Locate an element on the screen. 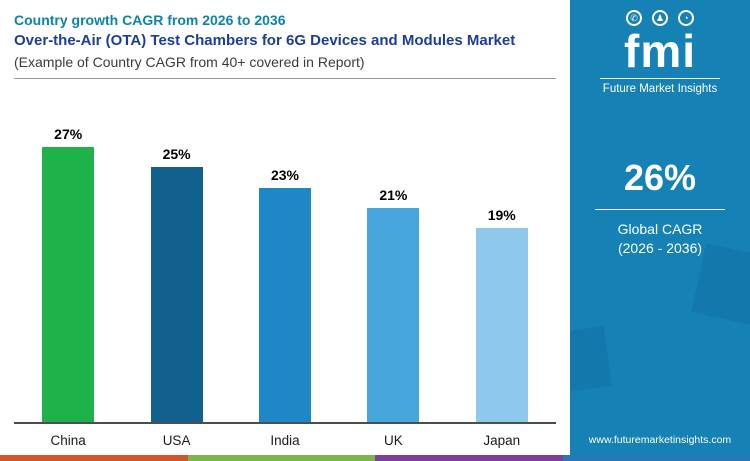 Image resolution: width=750 pixels, height=461 pixels. bar-column-india: 23% is located at coordinates (284, 294).